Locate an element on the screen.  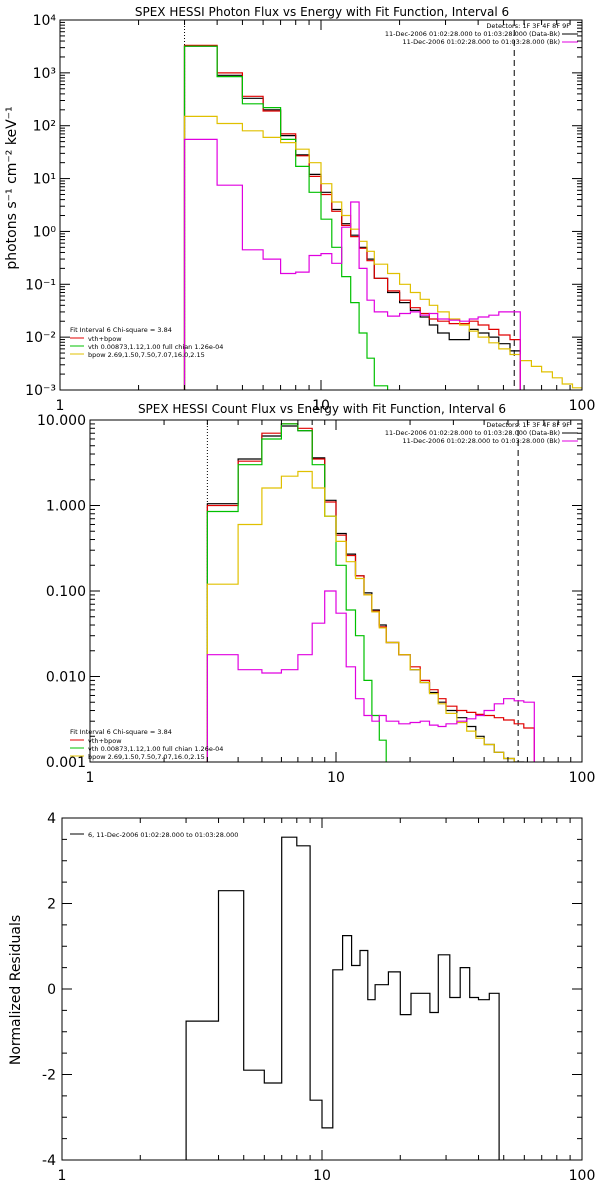
residuals-x-tick-label: 10 is located at coordinates (322, 1176).